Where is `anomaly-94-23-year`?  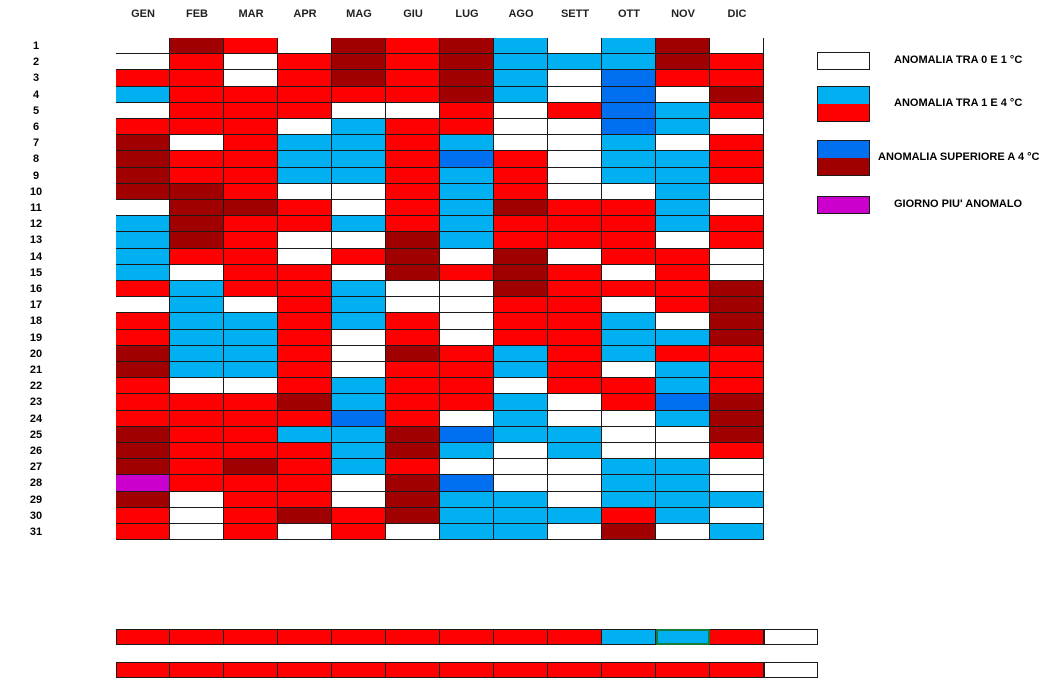
anomaly-94-23-year is located at coordinates (791, 637).